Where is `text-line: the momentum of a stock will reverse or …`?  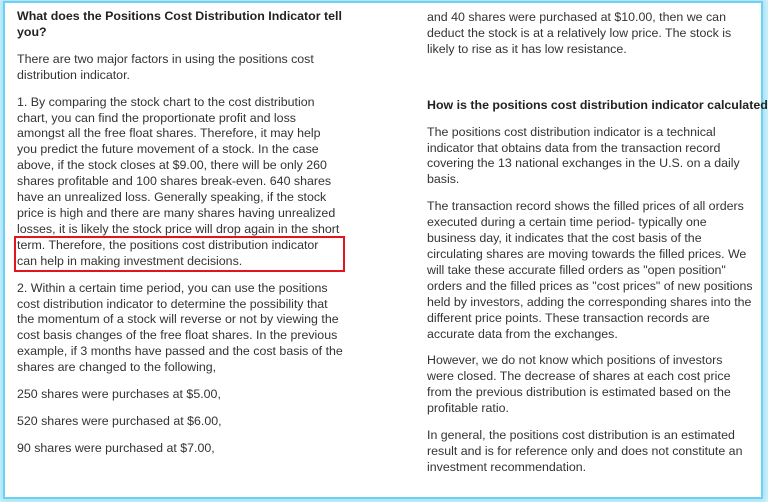
text-line: the momentum of a stock will reverse or … is located at coordinates (178, 319).